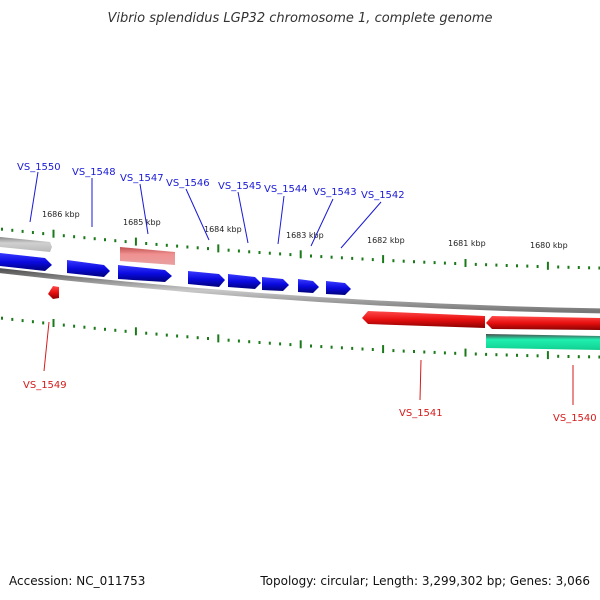  I want to click on kbp-label: 1685 kbp, so click(142, 222).